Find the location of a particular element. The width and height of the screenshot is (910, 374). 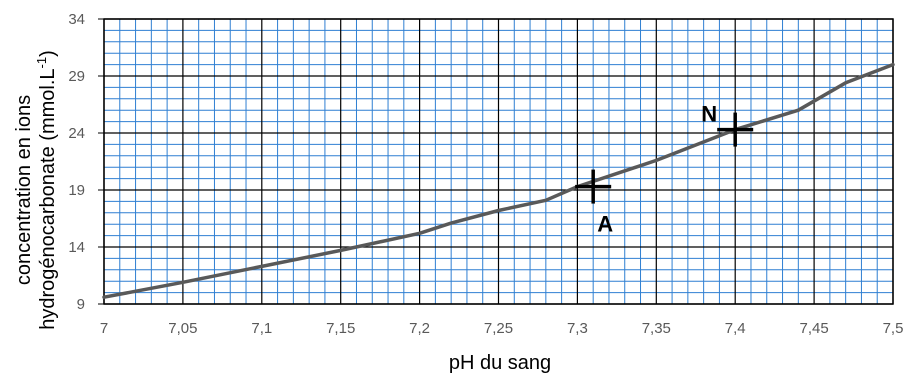

y-axis-title-unit-exponent: -1 is located at coordinates (41, 63).